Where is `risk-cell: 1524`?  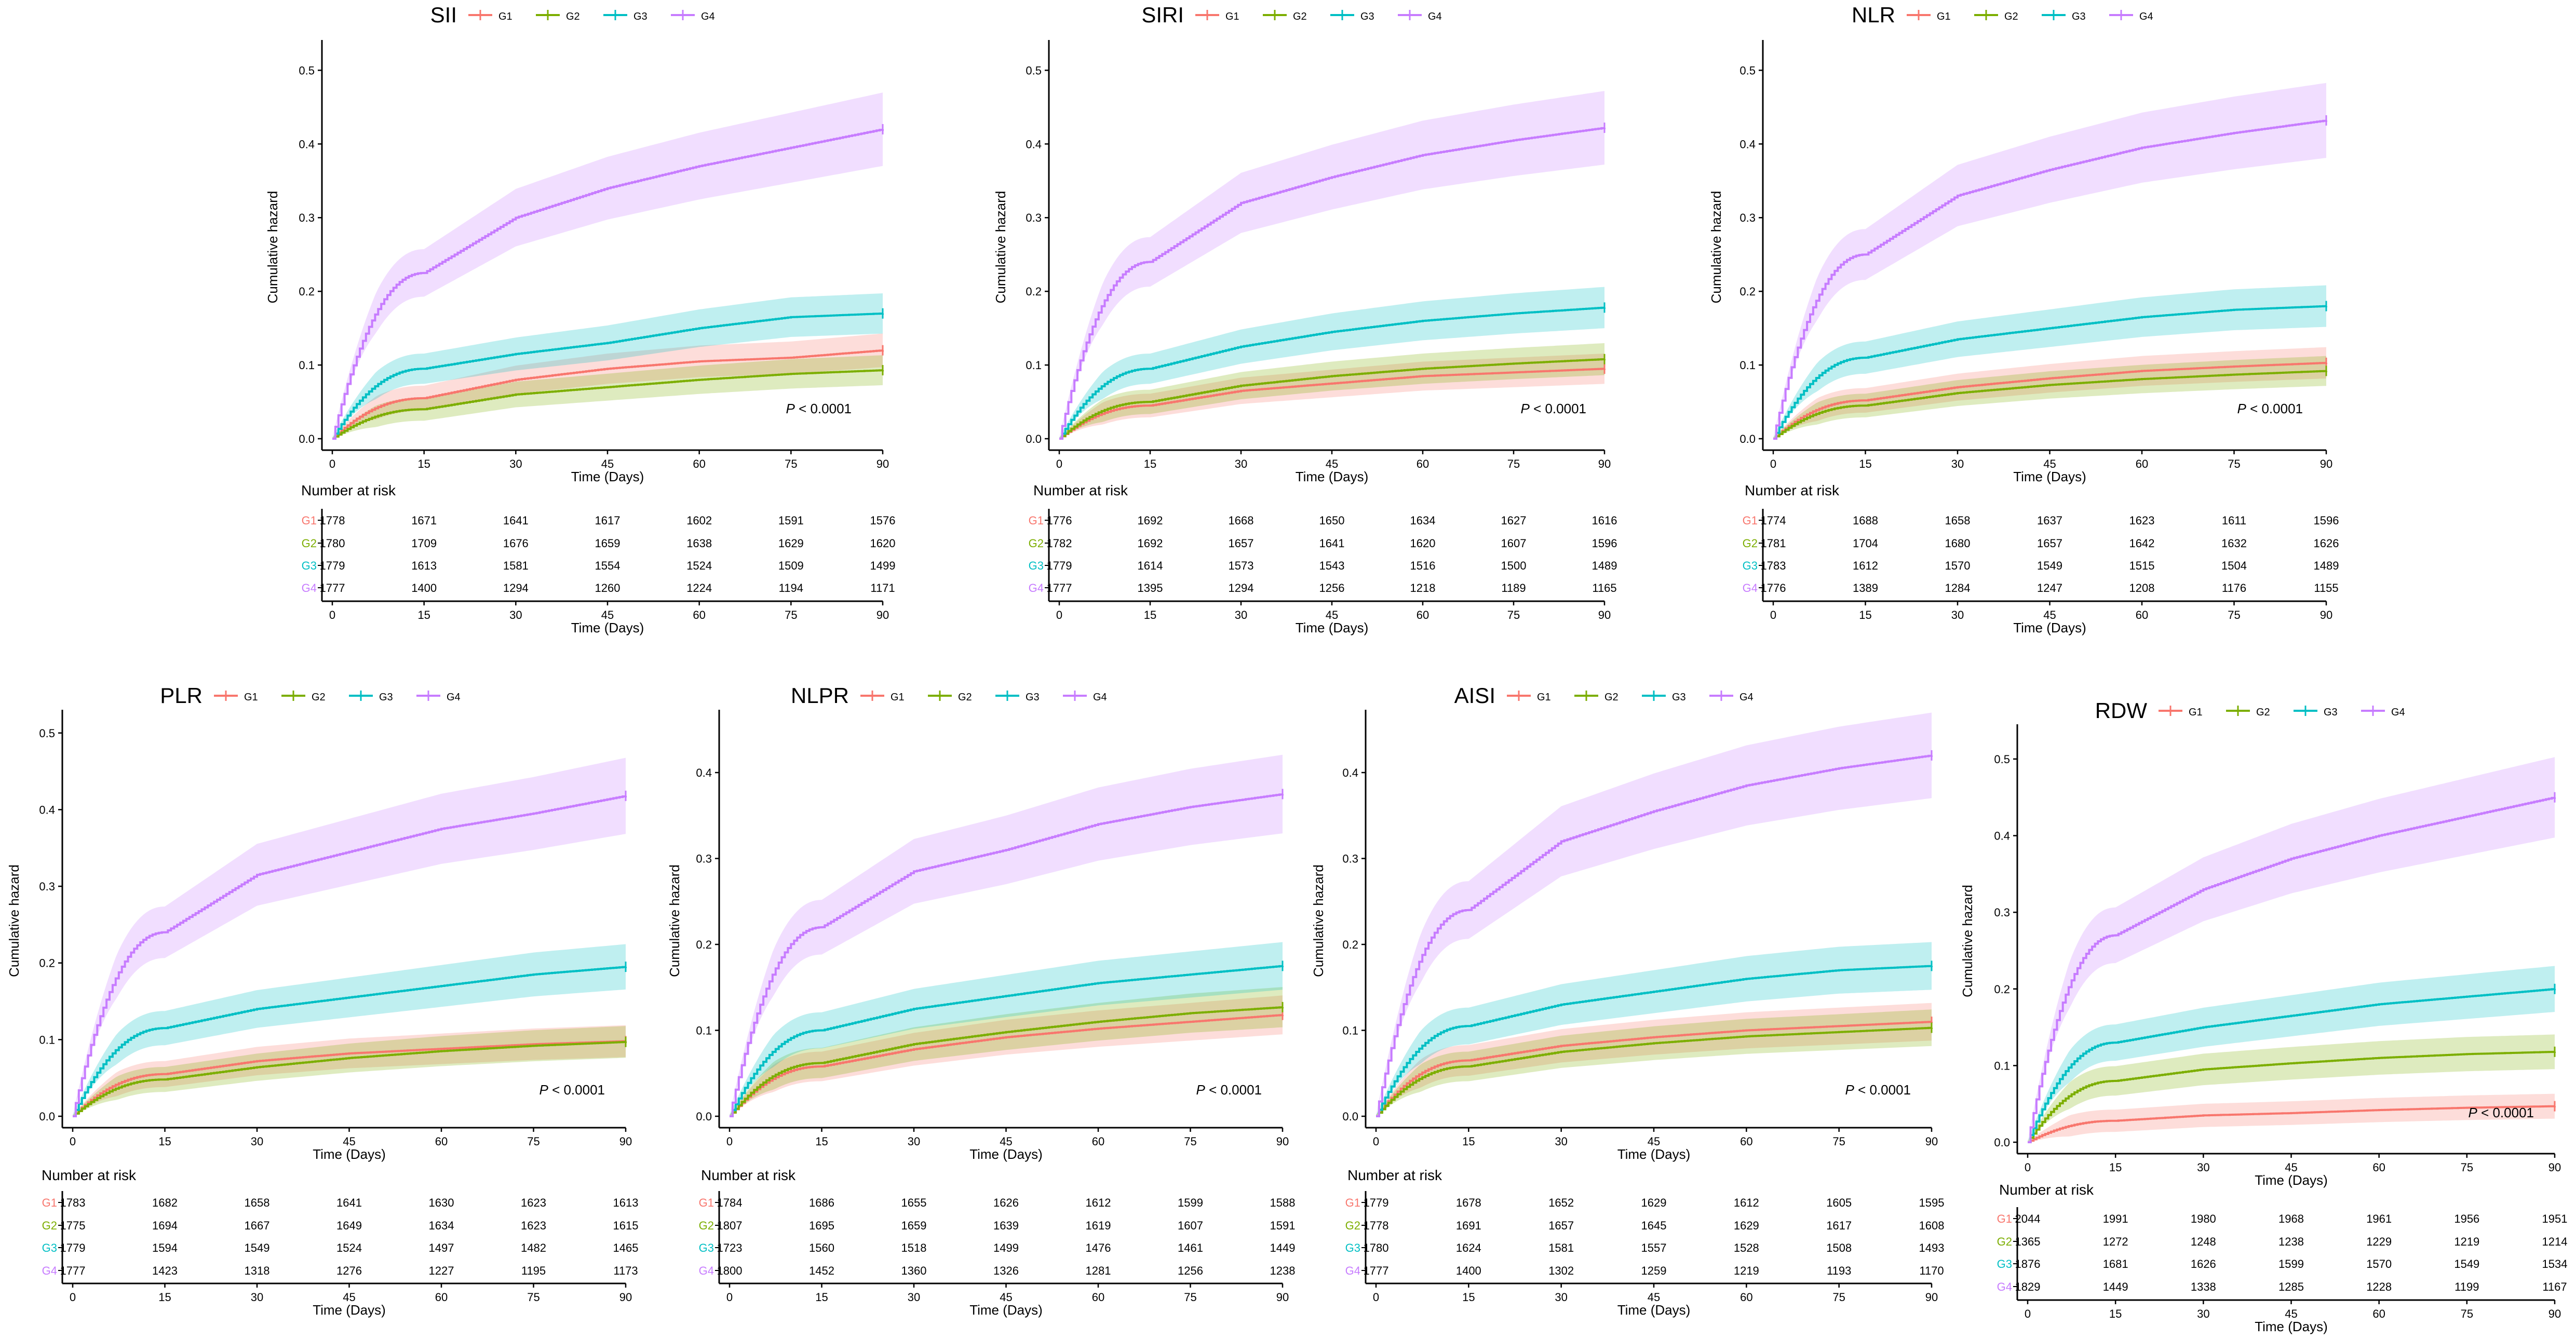
risk-cell: 1524 is located at coordinates (349, 1247).